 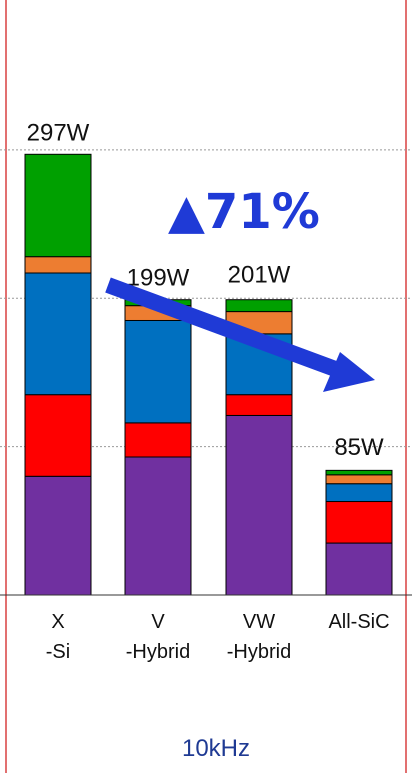 I want to click on reduction-arrow, so click(x=240, y=334).